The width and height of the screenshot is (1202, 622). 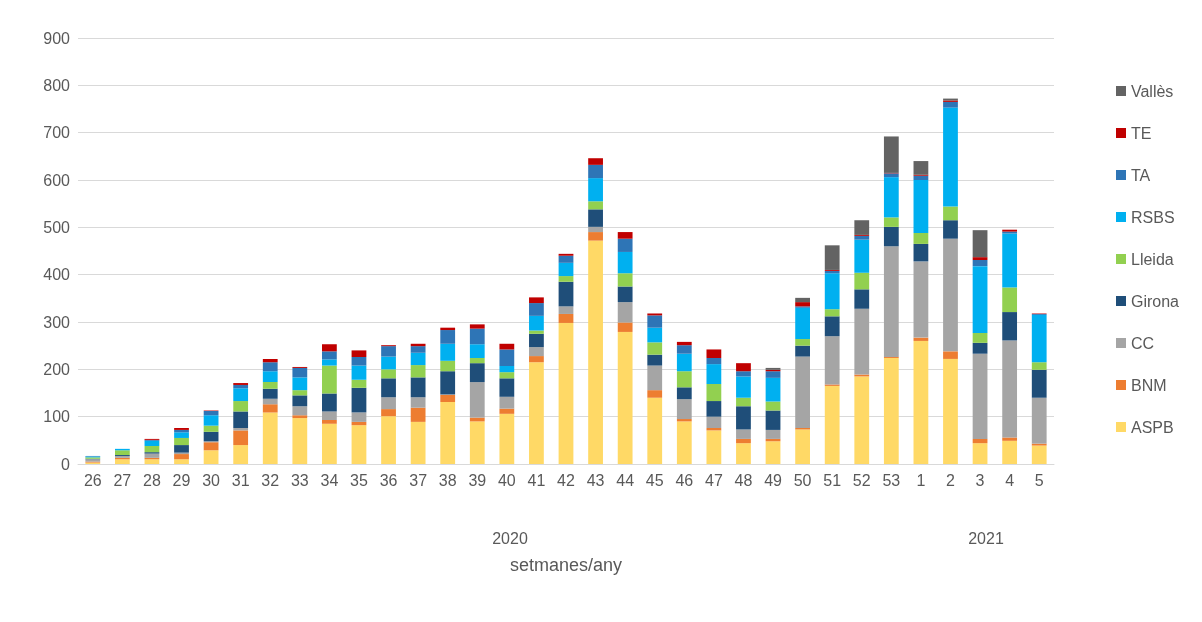 I want to click on y-tick-label: 900, so click(x=57, y=38).